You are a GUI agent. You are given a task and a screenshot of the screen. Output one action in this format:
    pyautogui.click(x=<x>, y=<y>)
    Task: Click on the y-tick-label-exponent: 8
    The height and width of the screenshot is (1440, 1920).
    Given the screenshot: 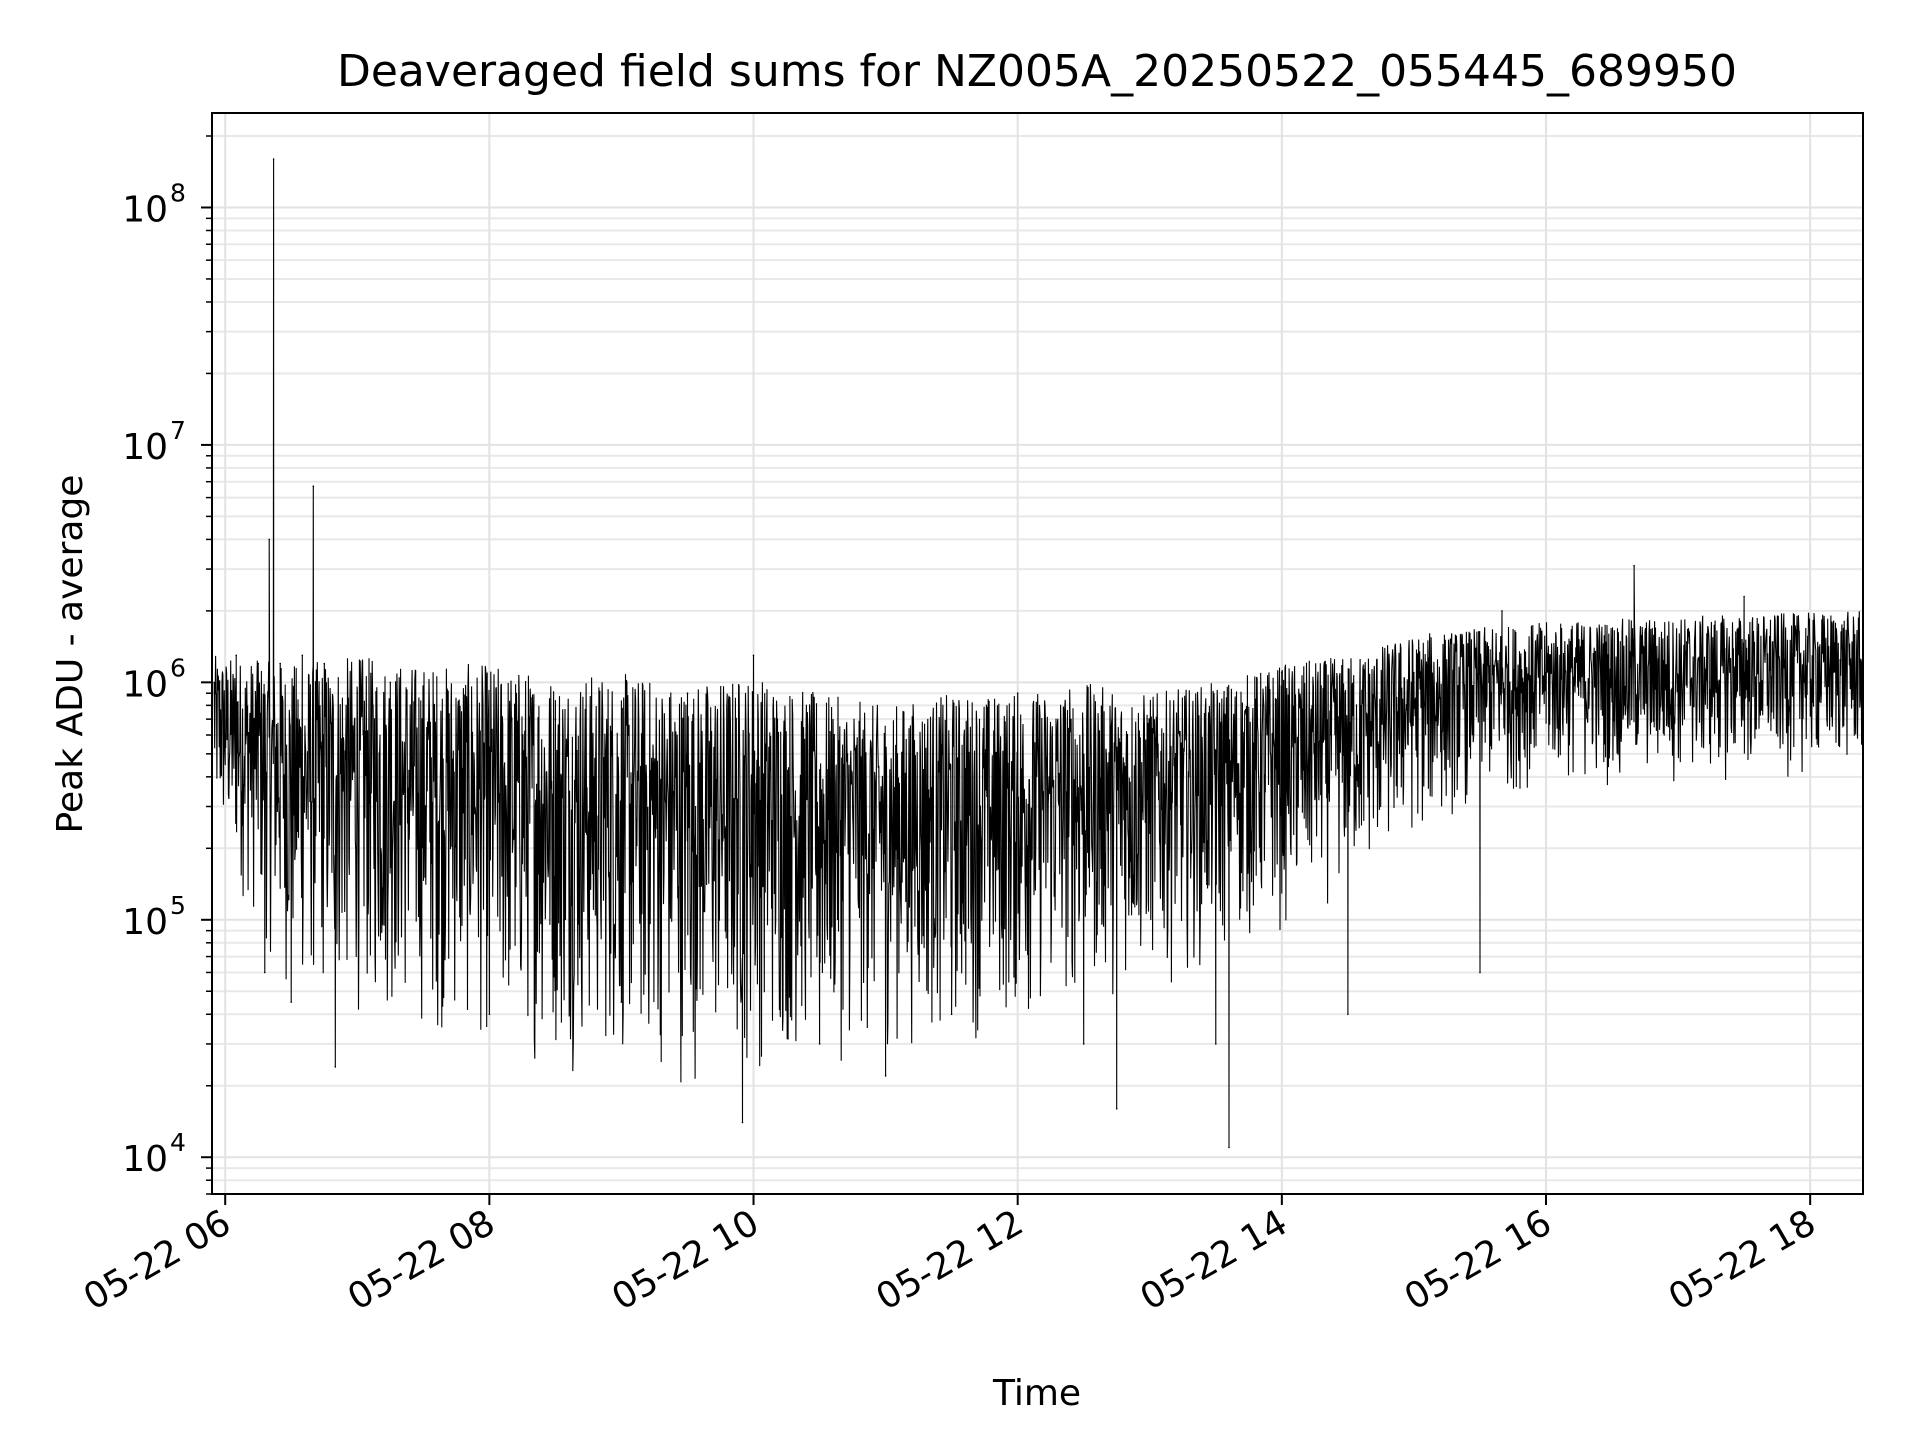 What is the action you would take?
    pyautogui.click(x=178, y=192)
    